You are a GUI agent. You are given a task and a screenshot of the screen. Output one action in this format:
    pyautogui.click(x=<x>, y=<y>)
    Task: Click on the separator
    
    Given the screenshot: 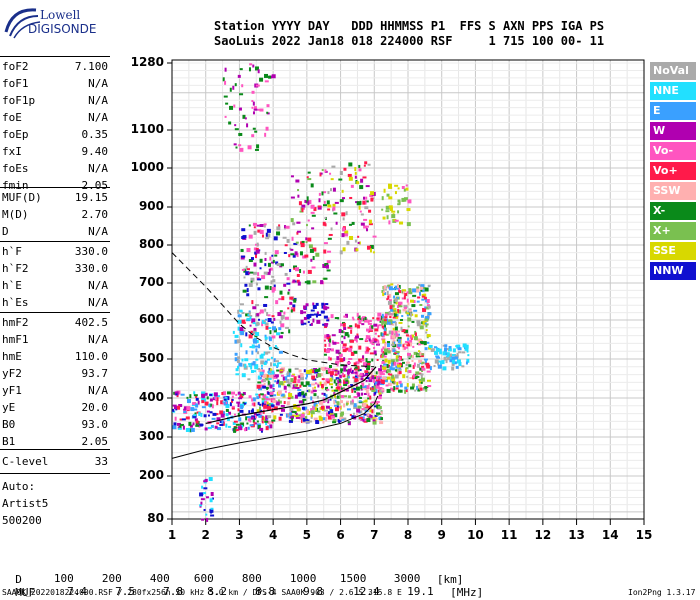 What is the action you would take?
    pyautogui.click(x=55, y=473)
    